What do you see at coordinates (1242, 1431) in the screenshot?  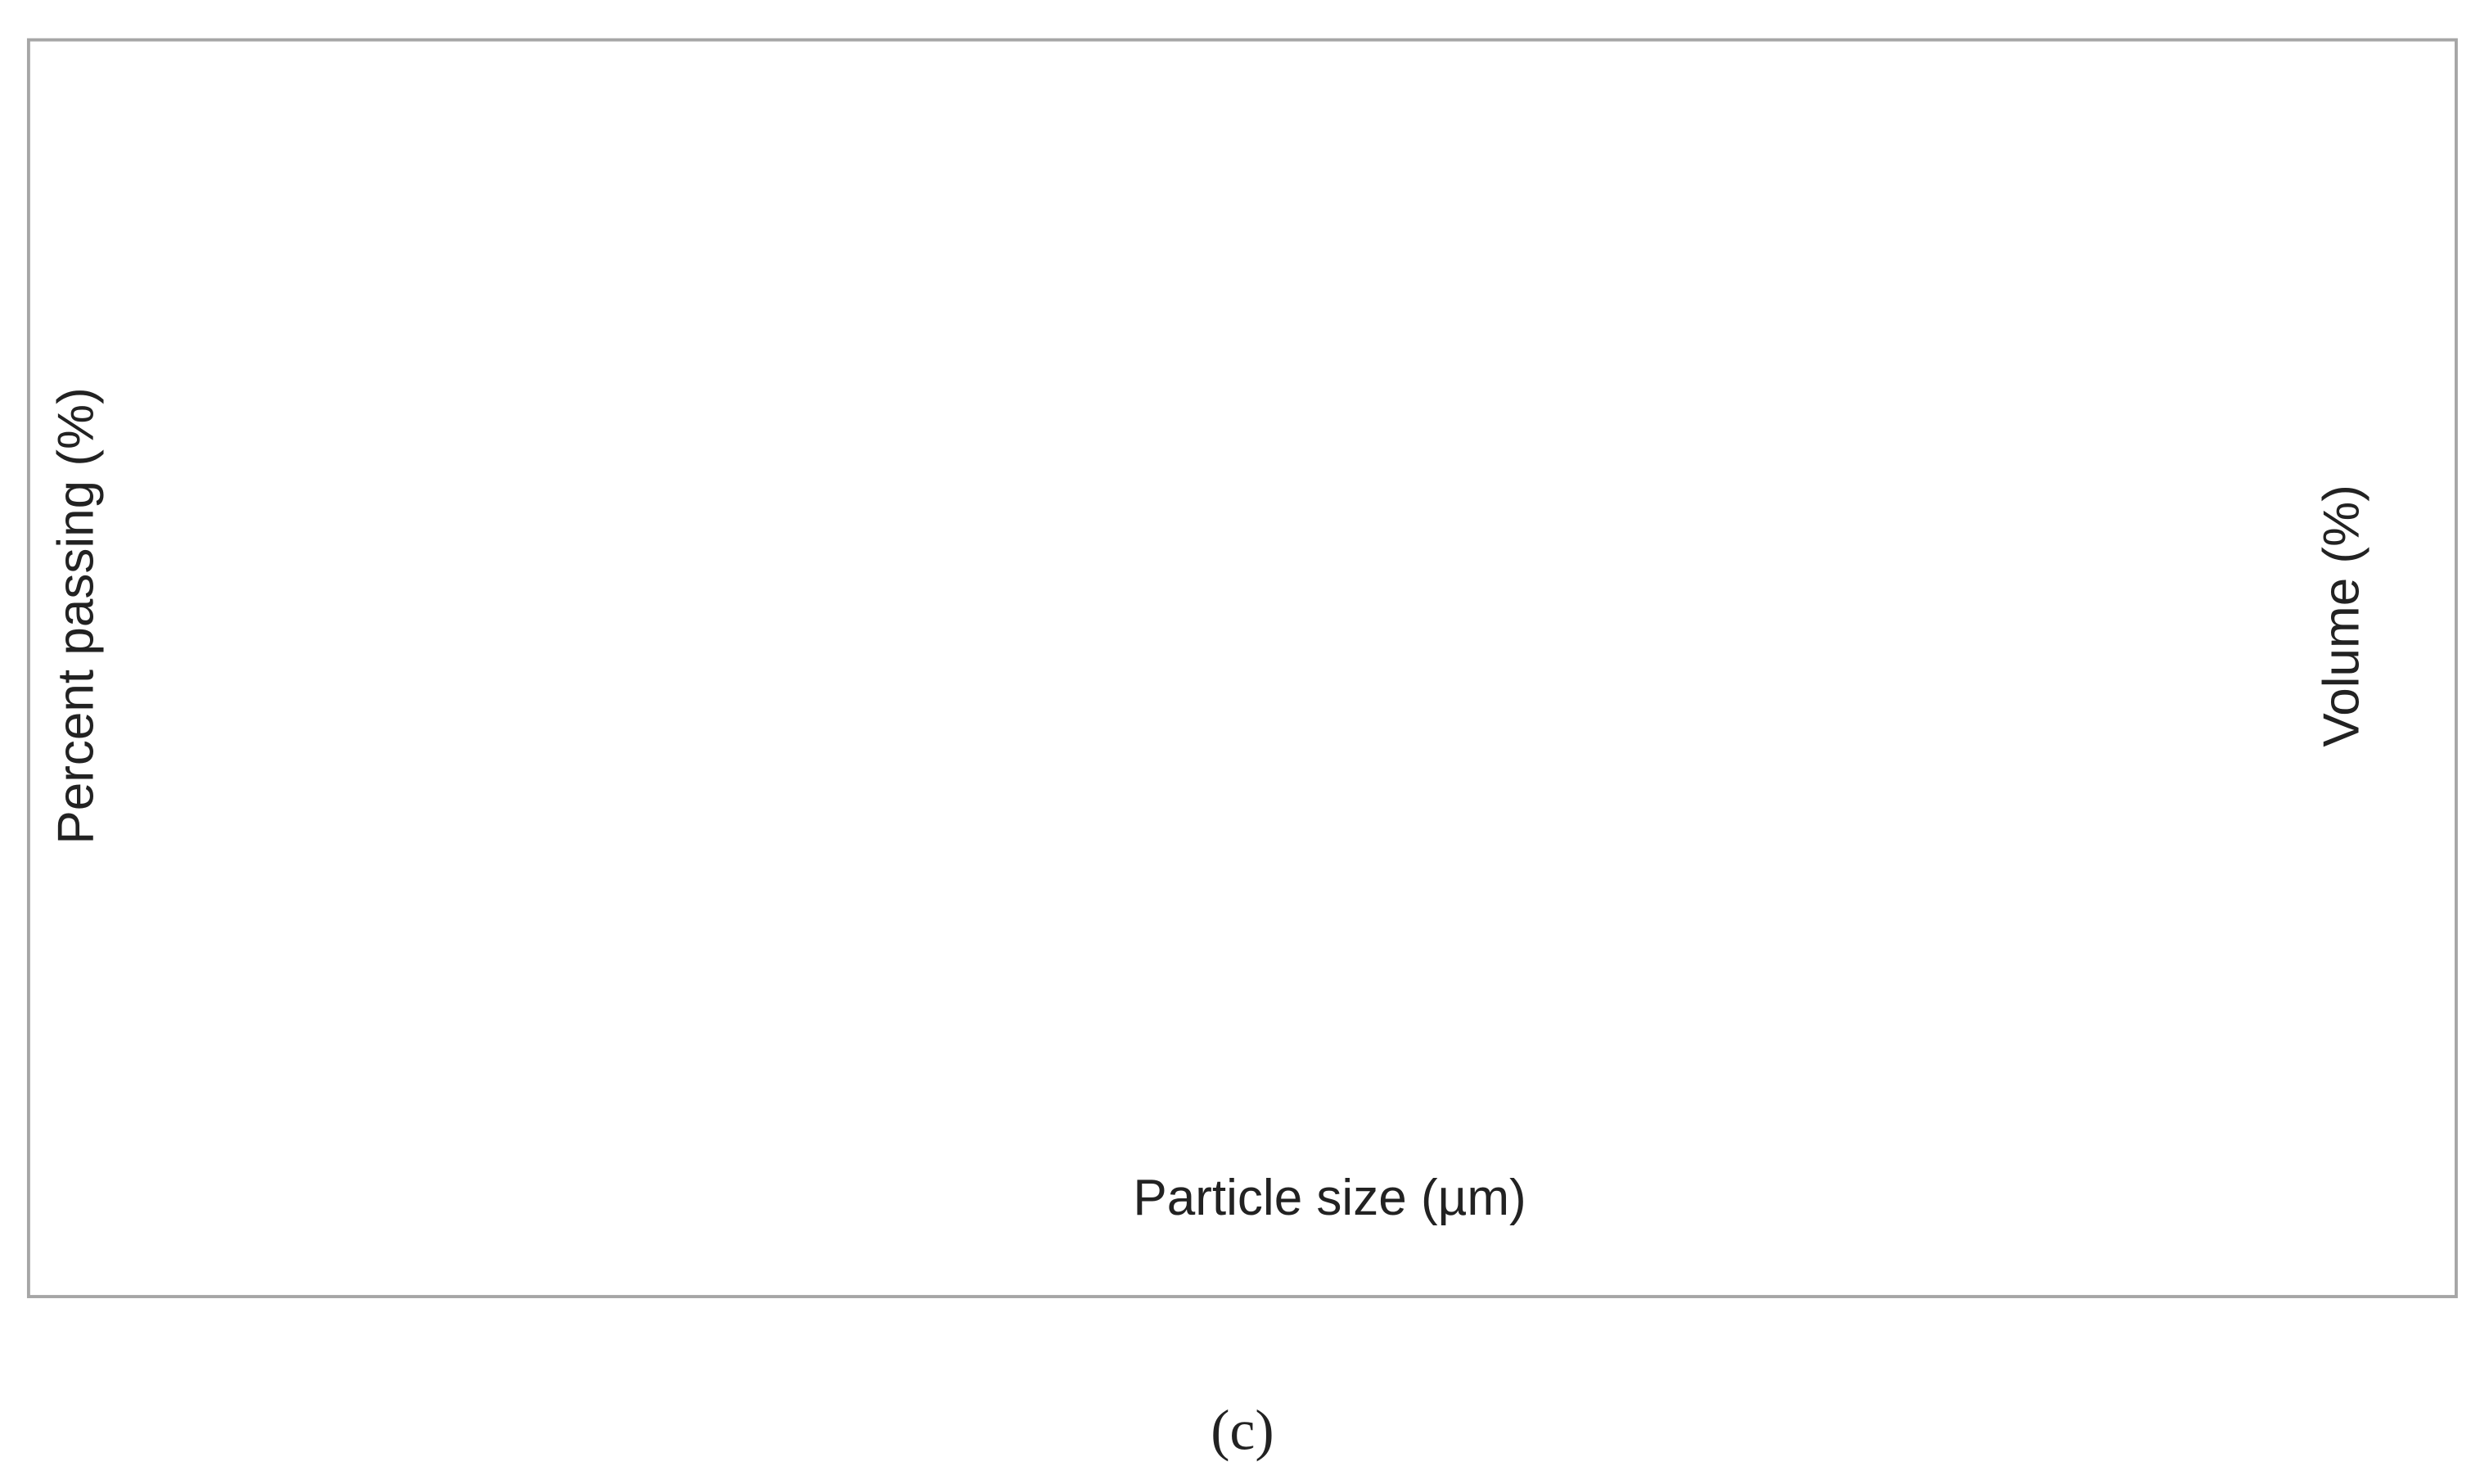 I see `caption: (c)` at bounding box center [1242, 1431].